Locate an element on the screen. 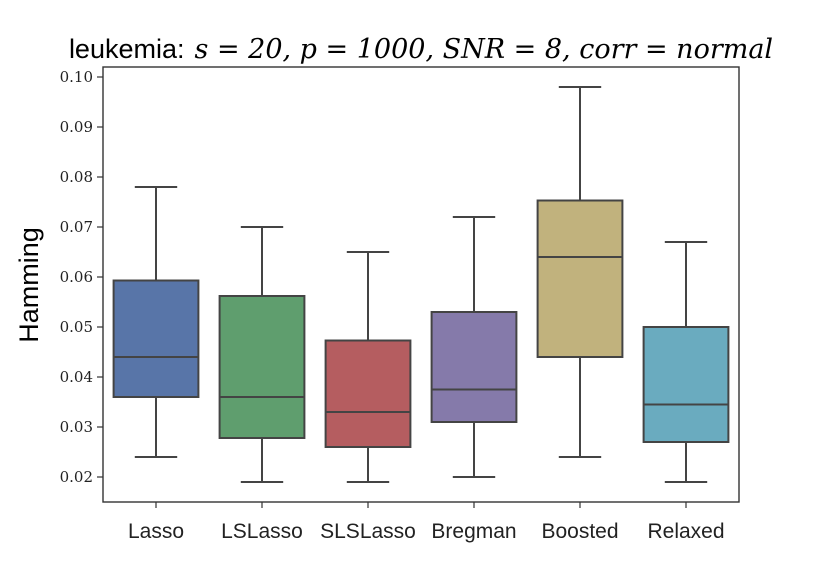 This screenshot has width=822, height=565. box-lasso is located at coordinates (156, 322).